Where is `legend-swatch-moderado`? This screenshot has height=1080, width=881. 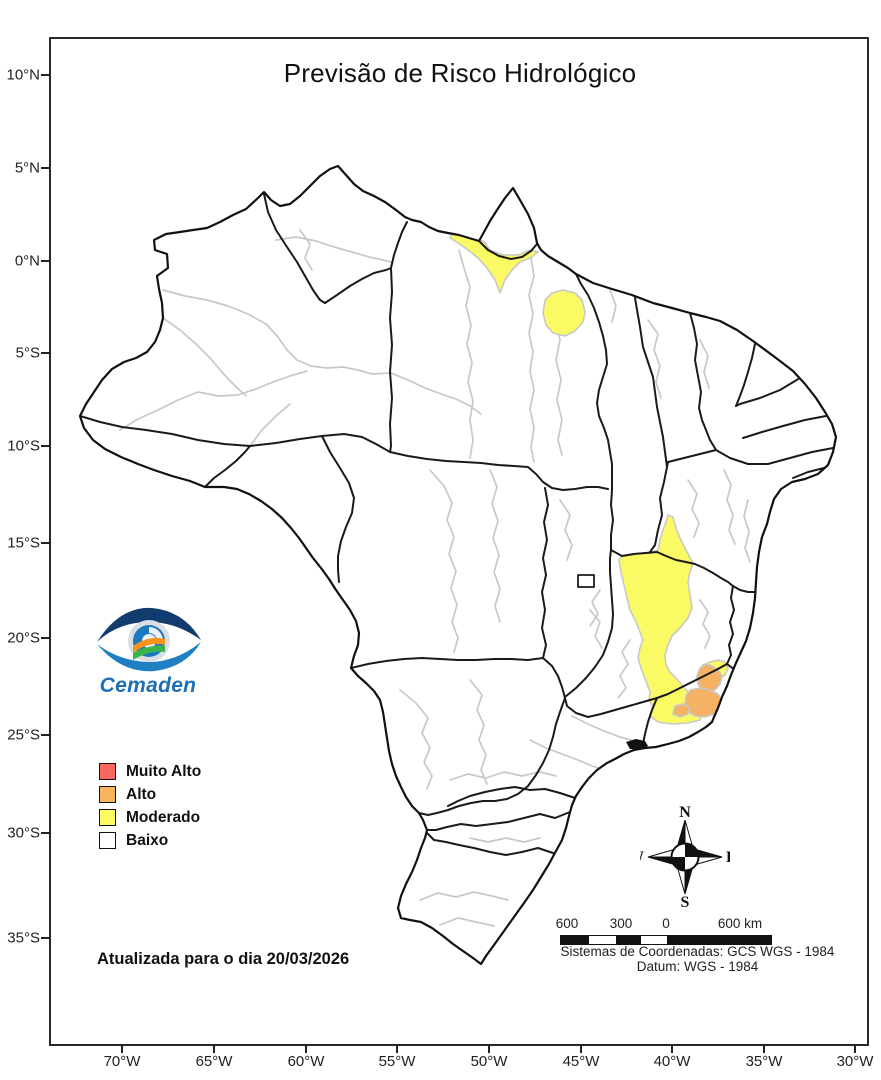
legend-swatch-moderado is located at coordinates (107, 817).